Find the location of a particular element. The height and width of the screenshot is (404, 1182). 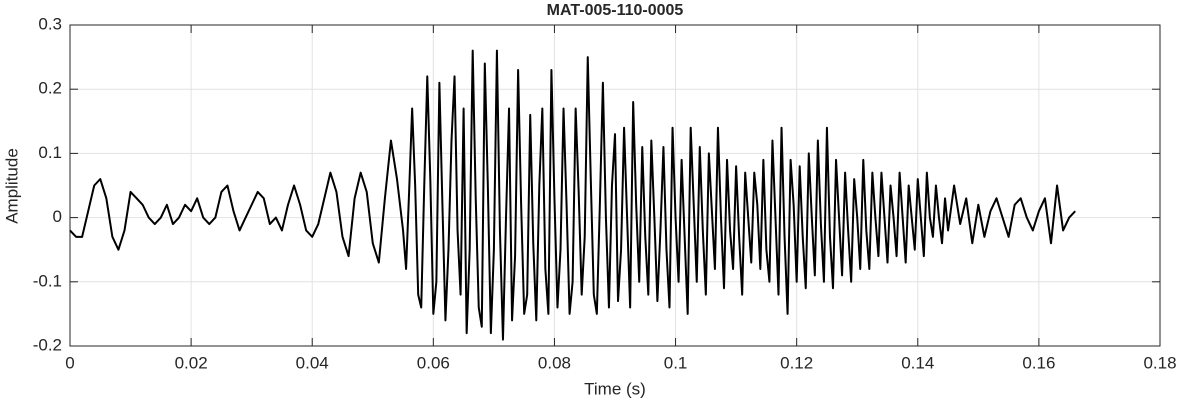

x-tick-label: 0.18 is located at coordinates (1159, 362).